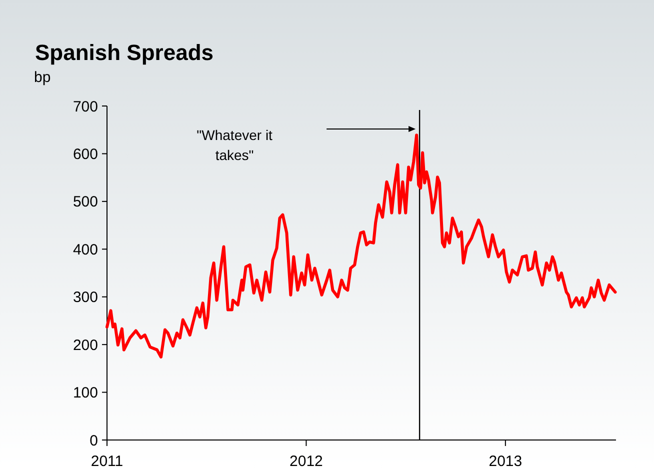  I want to click on y-tick-label: 200, so click(85, 345).